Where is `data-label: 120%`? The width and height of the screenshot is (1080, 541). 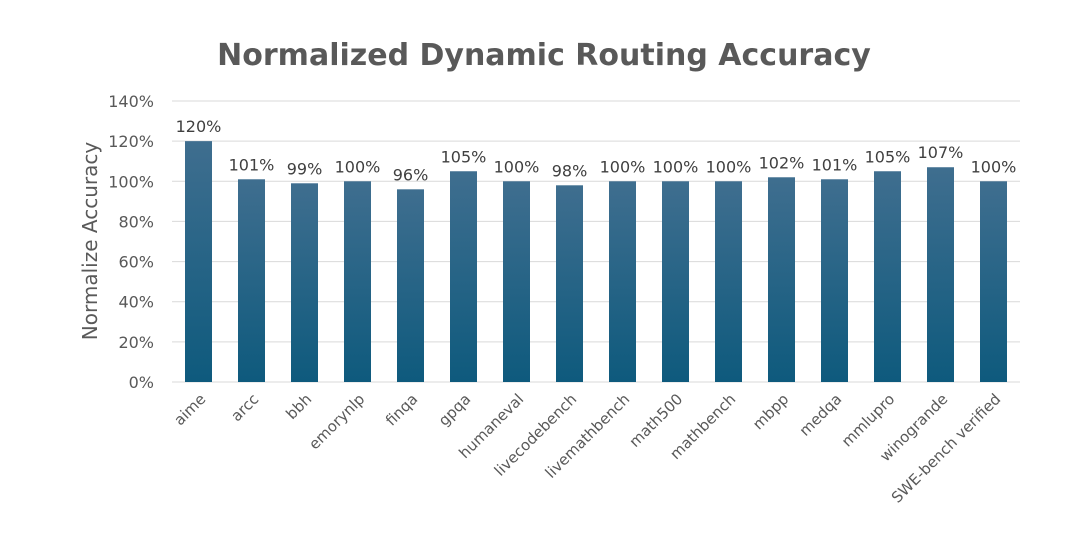
data-label: 120% is located at coordinates (199, 126).